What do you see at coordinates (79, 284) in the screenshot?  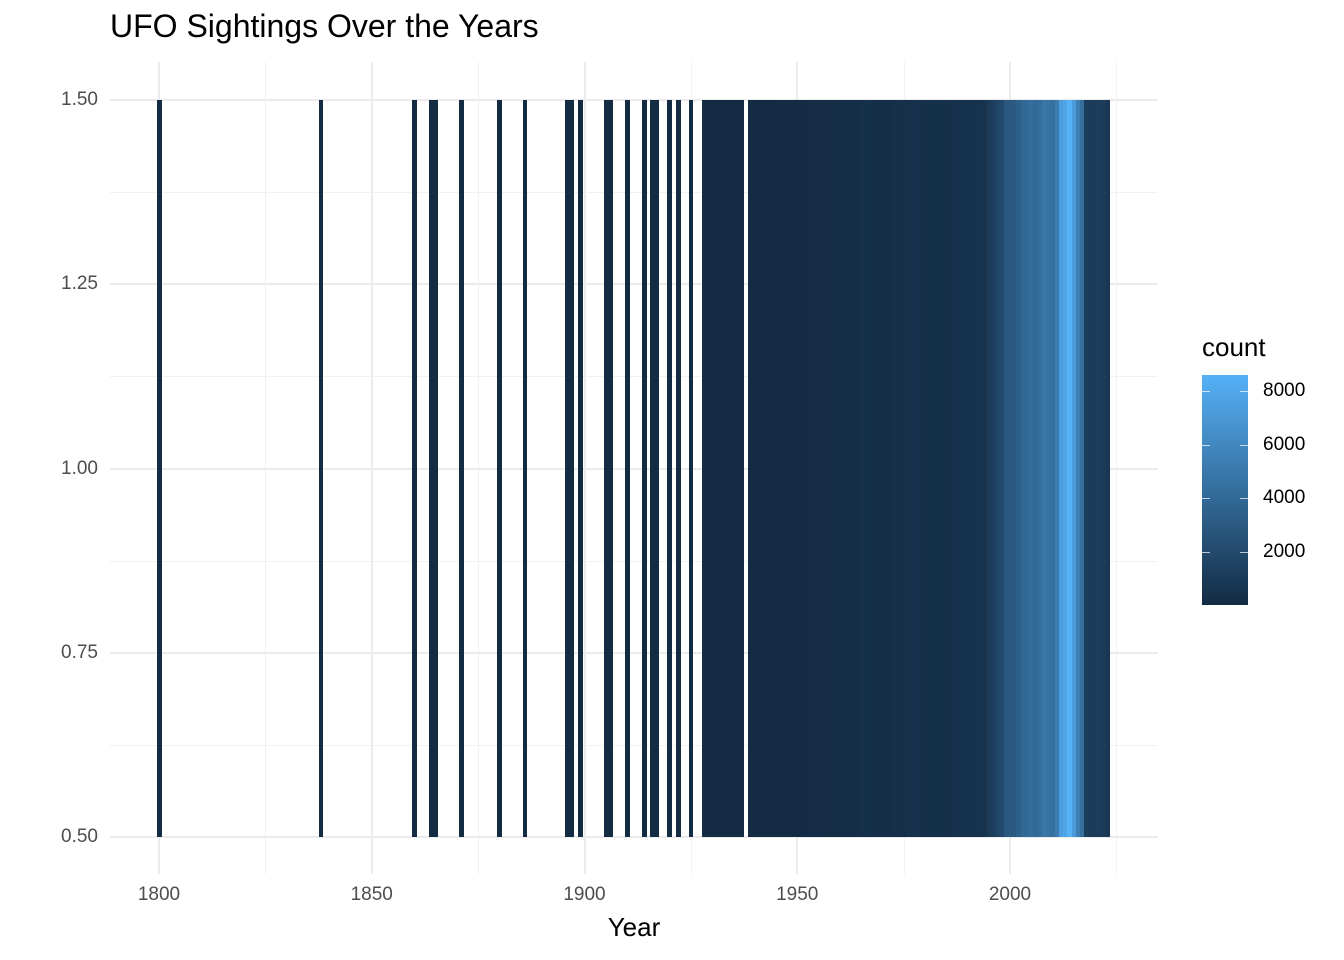 I see `y-tick-label: 1.25` at bounding box center [79, 284].